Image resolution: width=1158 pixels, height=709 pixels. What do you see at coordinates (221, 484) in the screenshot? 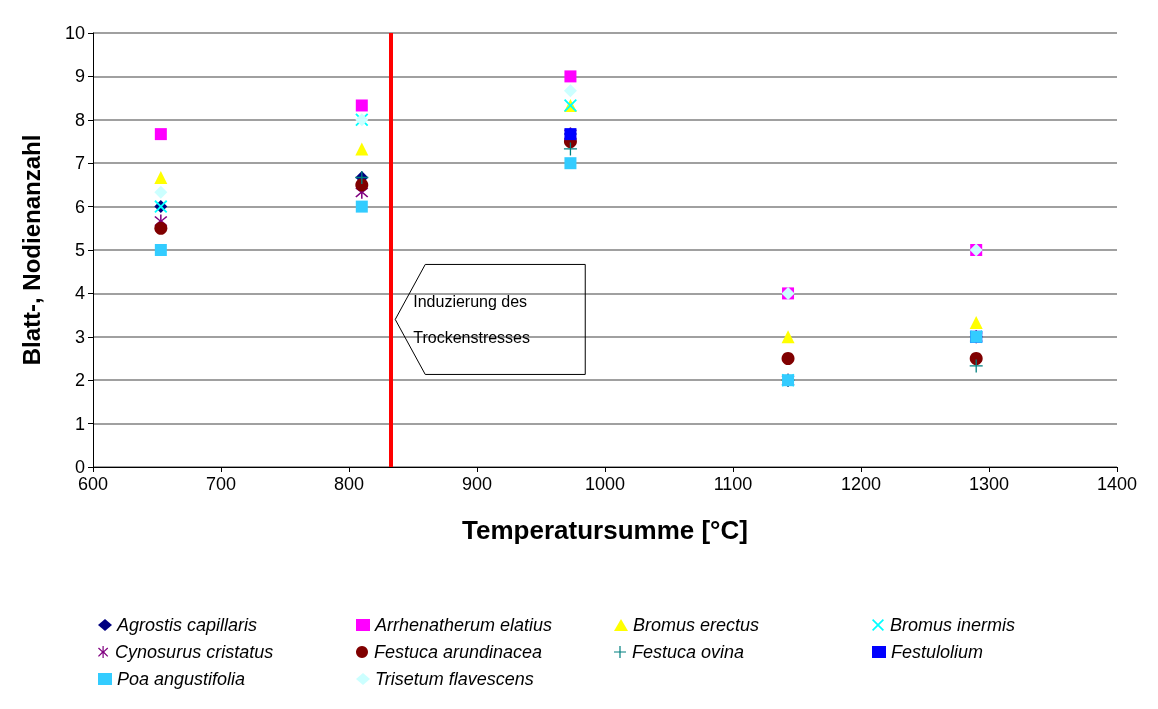
I see `x-tick-label: 700` at bounding box center [221, 484].